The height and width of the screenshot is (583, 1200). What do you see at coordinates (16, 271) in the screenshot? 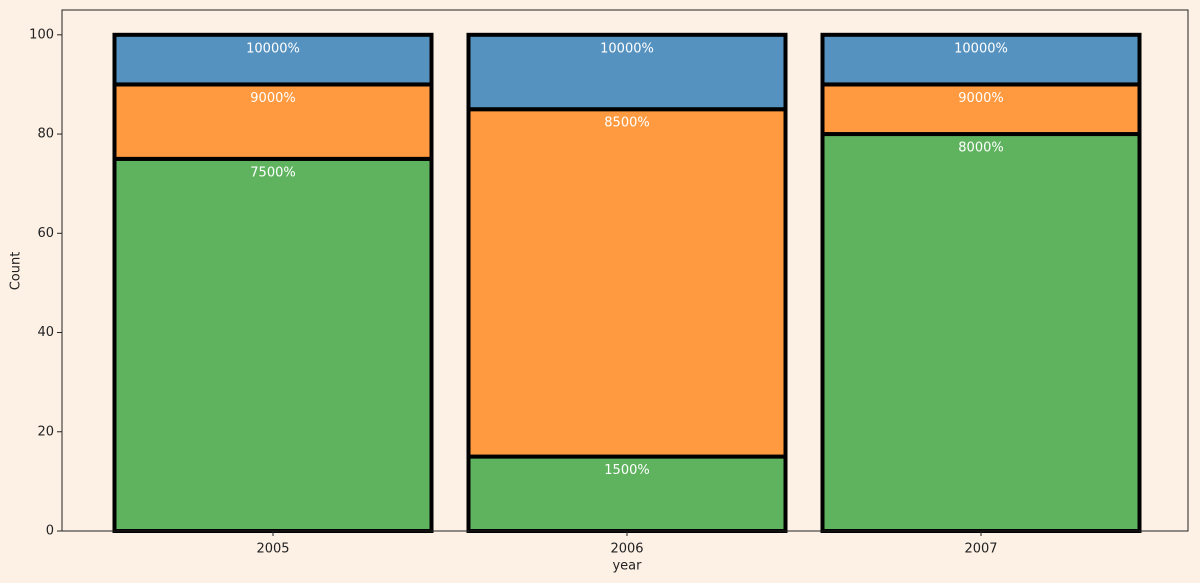
I see `y-axis-label: Count` at bounding box center [16, 271].